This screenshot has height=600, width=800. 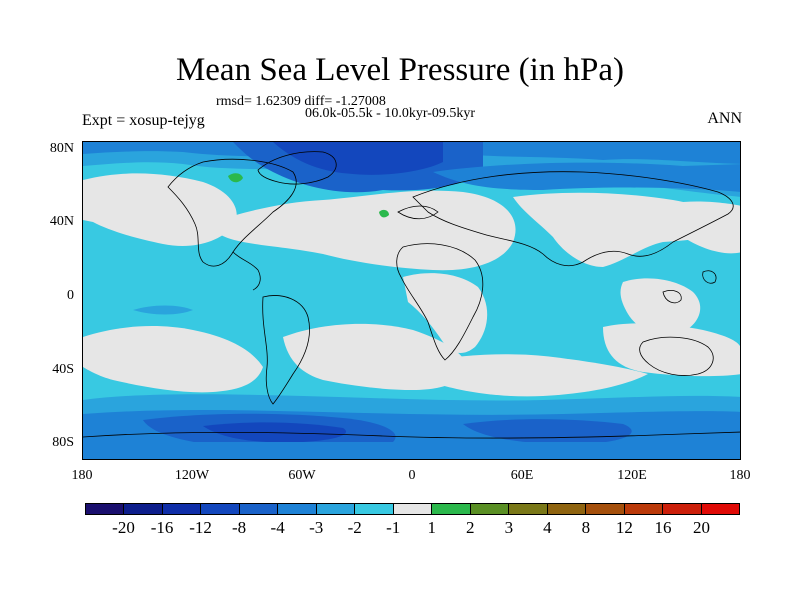 I want to click on lat-label-40n: 40N, so click(x=61, y=221).